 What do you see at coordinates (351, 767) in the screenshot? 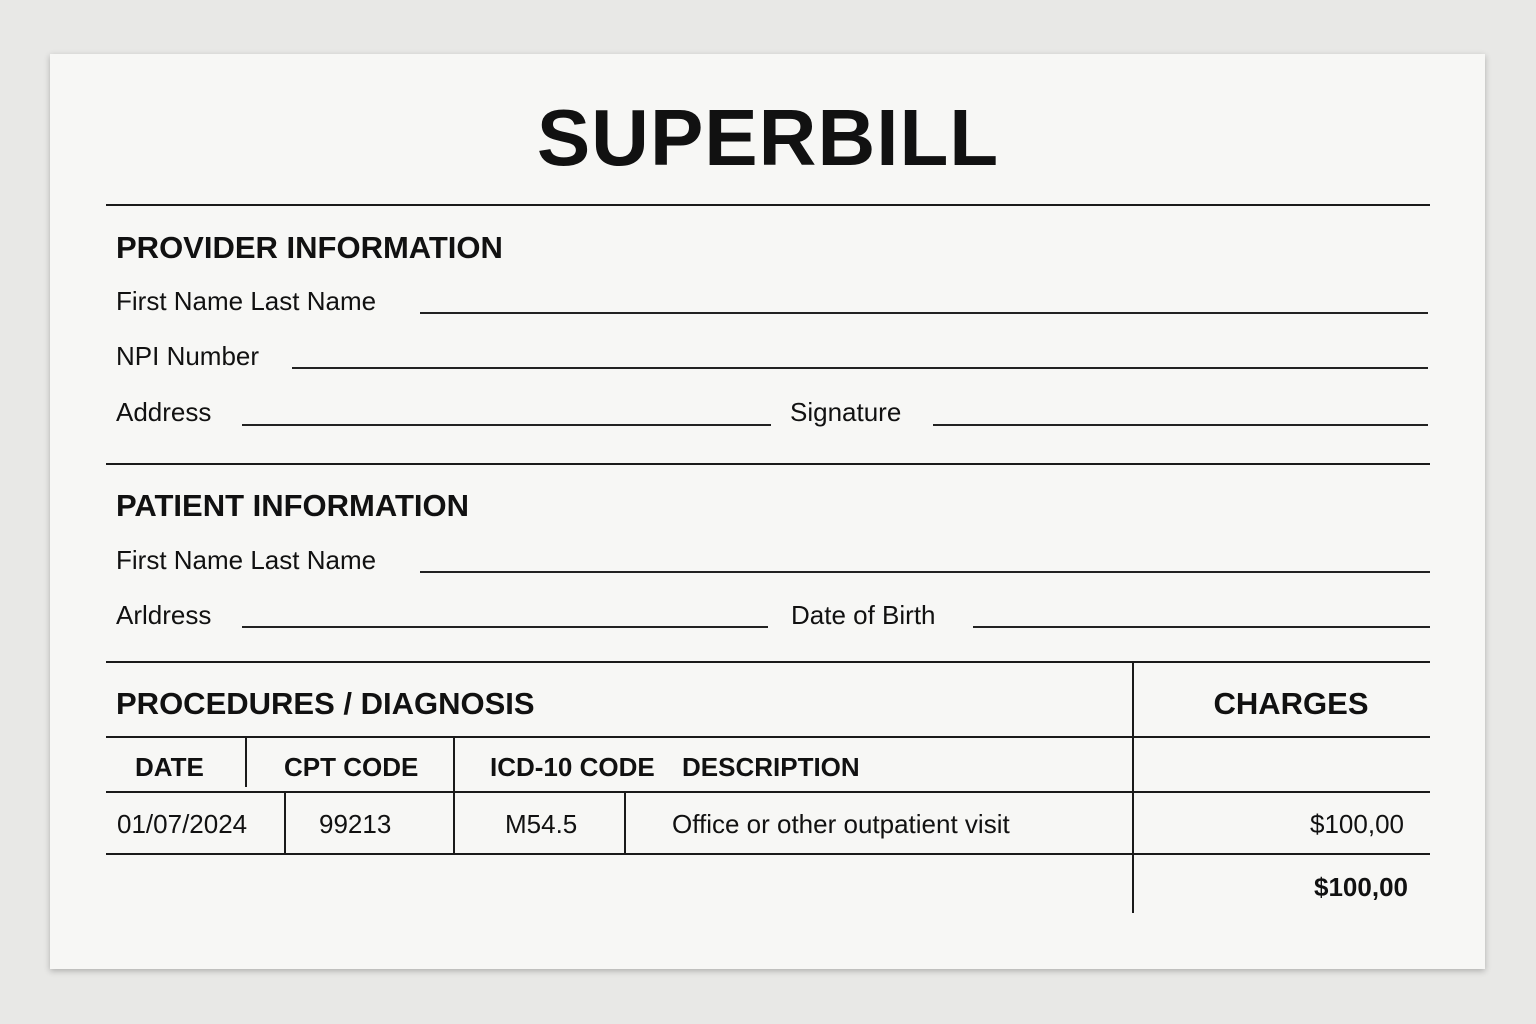
I see `column-header-cpt: CPT CODE` at bounding box center [351, 767].